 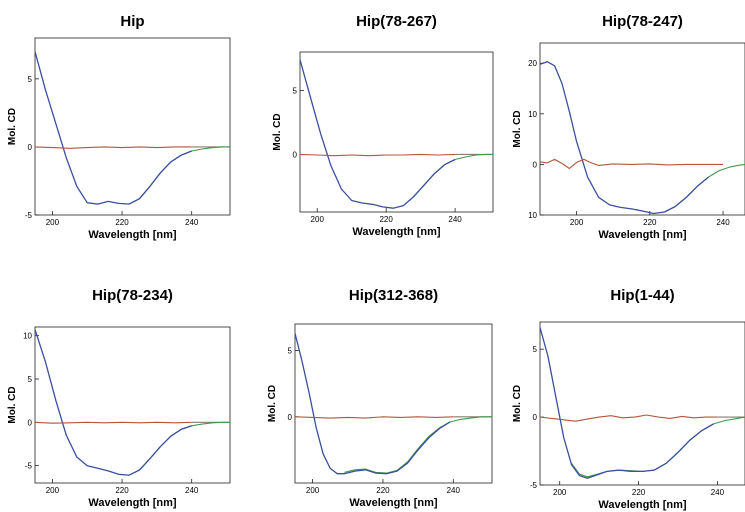 I want to click on chart-title: Hip(78-247), so click(x=642, y=21).